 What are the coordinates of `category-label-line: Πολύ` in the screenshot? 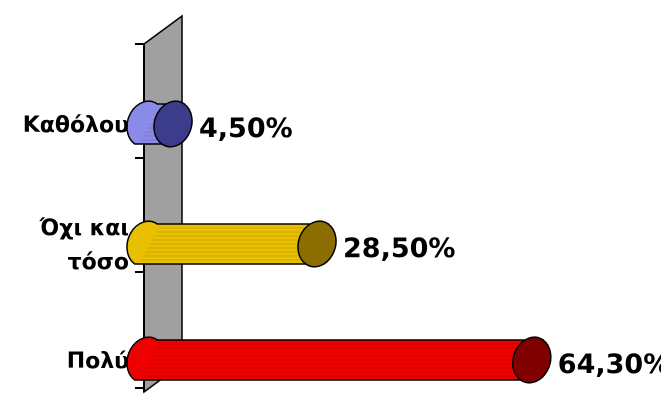 It's located at (98, 361).